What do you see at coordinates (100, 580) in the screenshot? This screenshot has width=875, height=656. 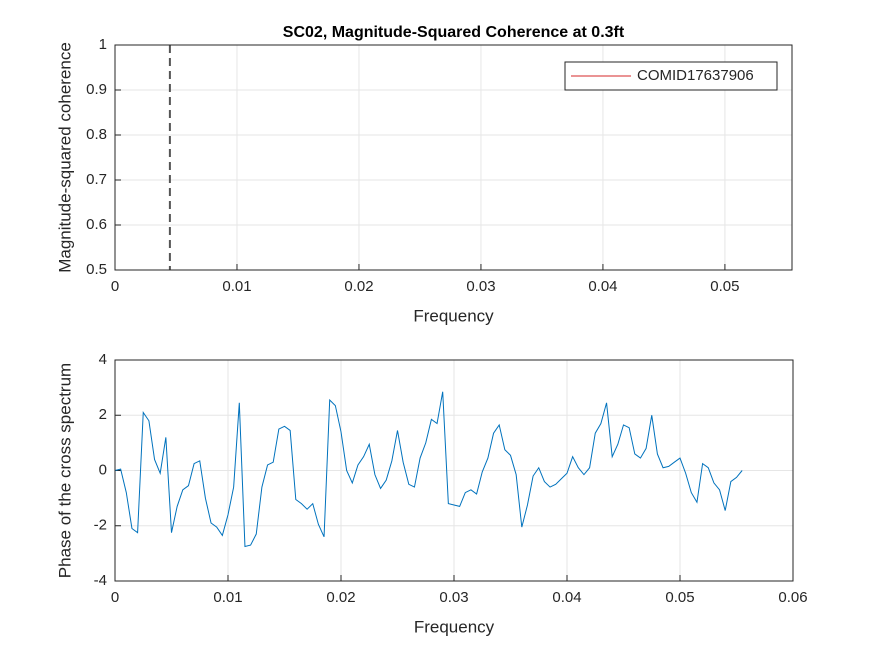 I see `y-tick-label: -4` at bounding box center [100, 580].